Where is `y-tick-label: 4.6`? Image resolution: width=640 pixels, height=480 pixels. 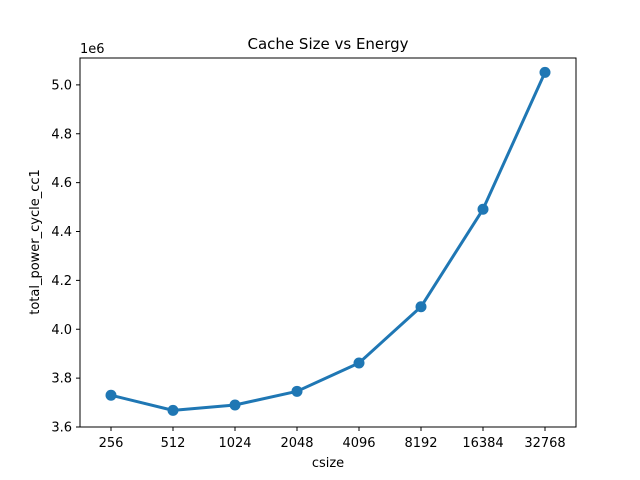 y-tick-label: 4.6 is located at coordinates (61, 183).